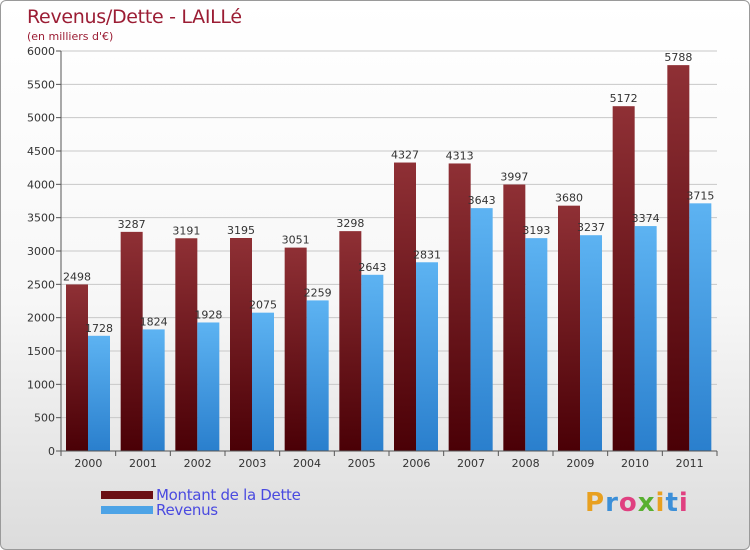 The height and width of the screenshot is (550, 750). What do you see at coordinates (154, 321) in the screenshot?
I see `data-label-revenue: 1824` at bounding box center [154, 321].